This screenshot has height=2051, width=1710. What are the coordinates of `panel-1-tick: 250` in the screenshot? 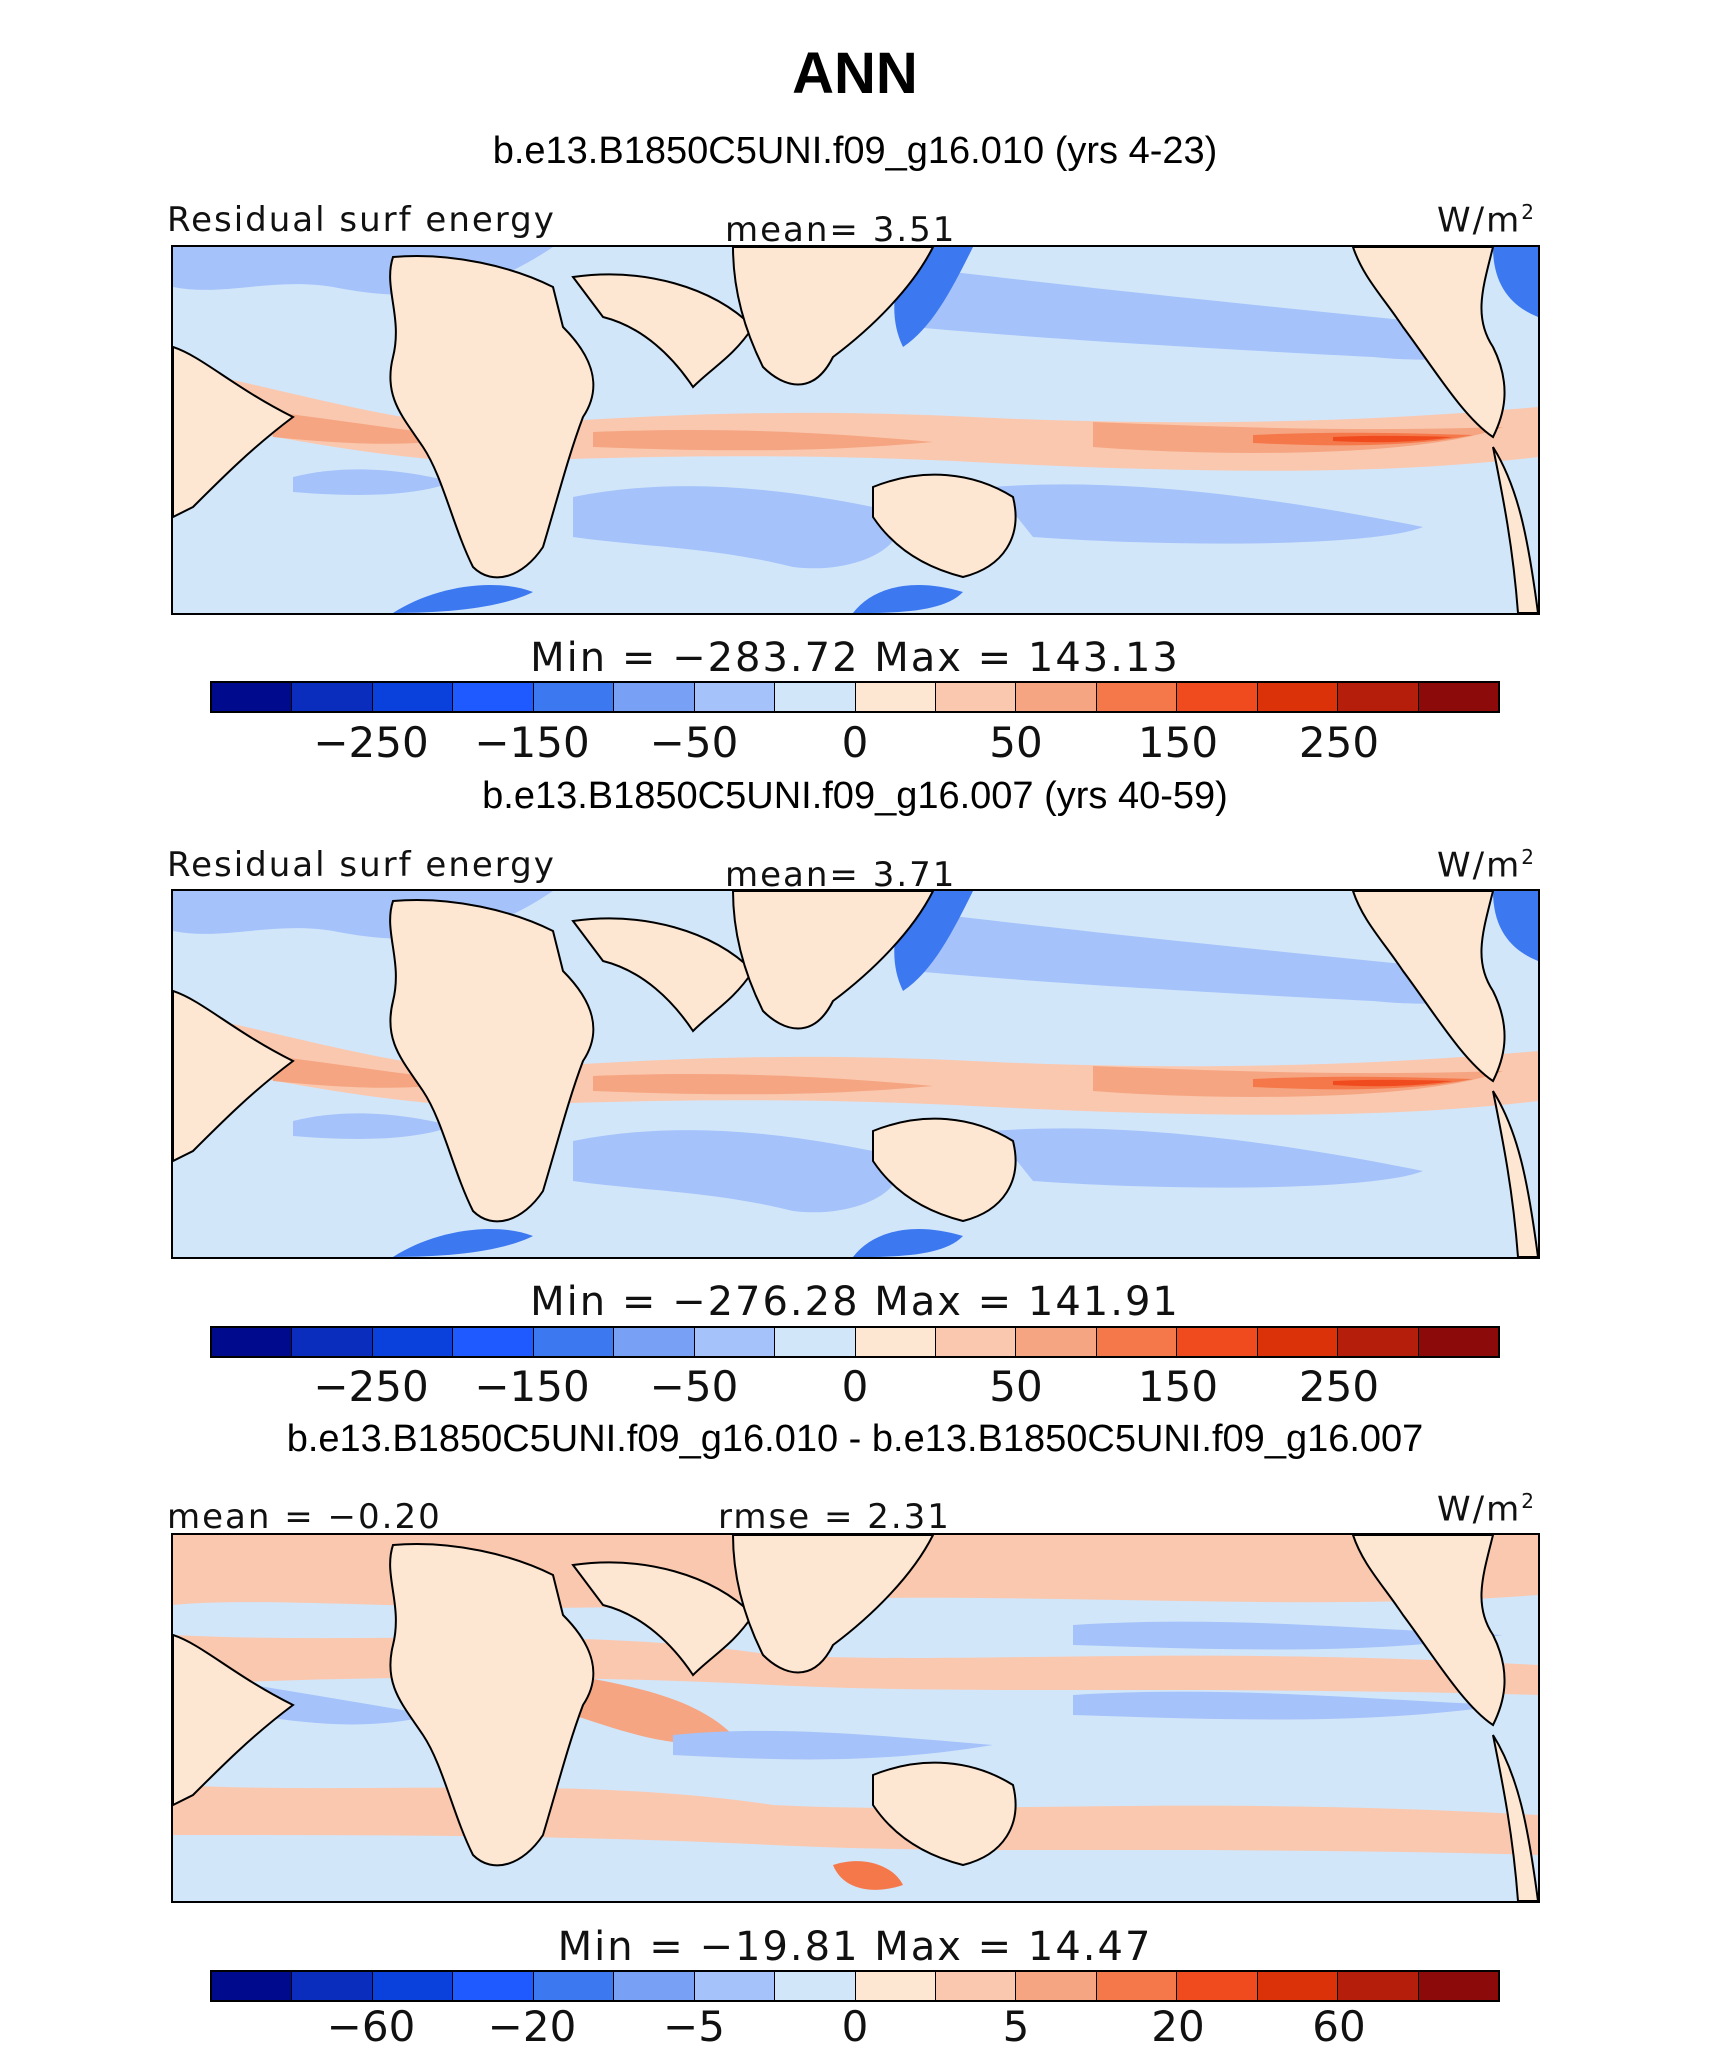 It's located at (1339, 742).